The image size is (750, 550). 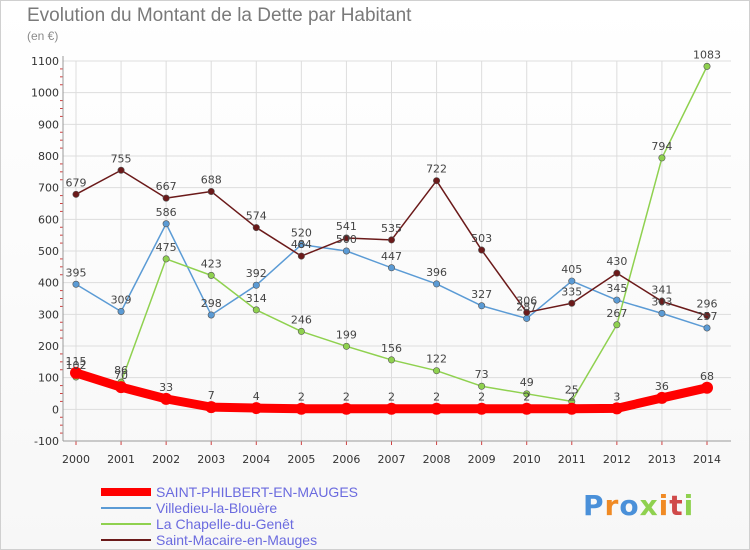 I want to click on y-tick-label: 1100, so click(x=45, y=61).